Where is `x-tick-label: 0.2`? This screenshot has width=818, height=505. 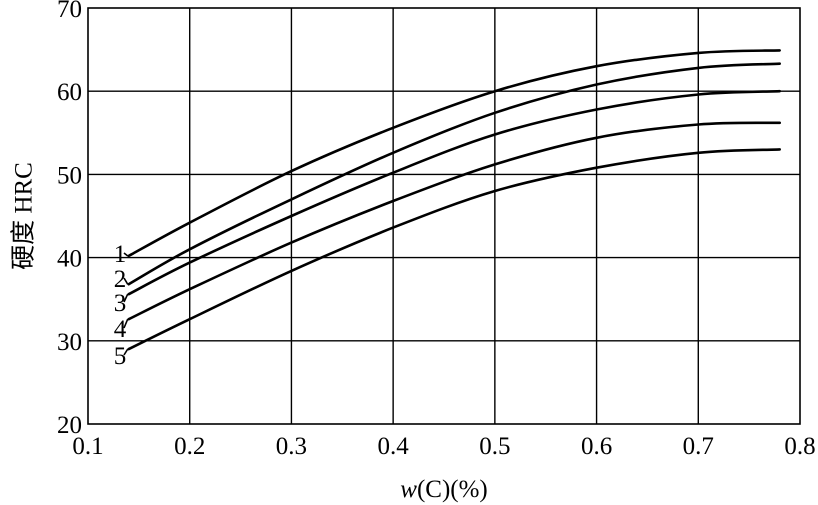 x-tick-label: 0.2 is located at coordinates (189, 446).